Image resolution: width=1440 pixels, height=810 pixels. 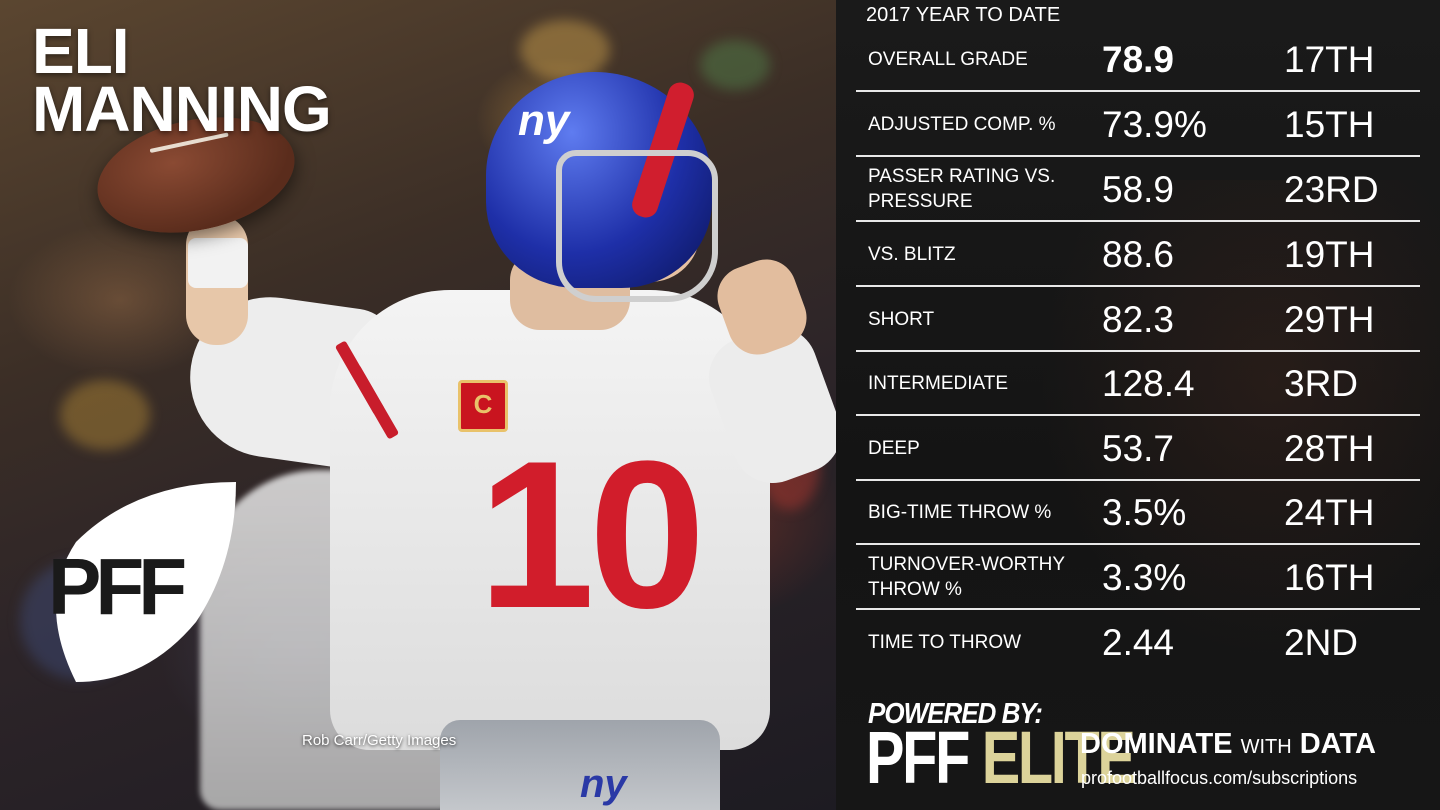 I want to click on helmet-logo: ny, so click(x=544, y=120).